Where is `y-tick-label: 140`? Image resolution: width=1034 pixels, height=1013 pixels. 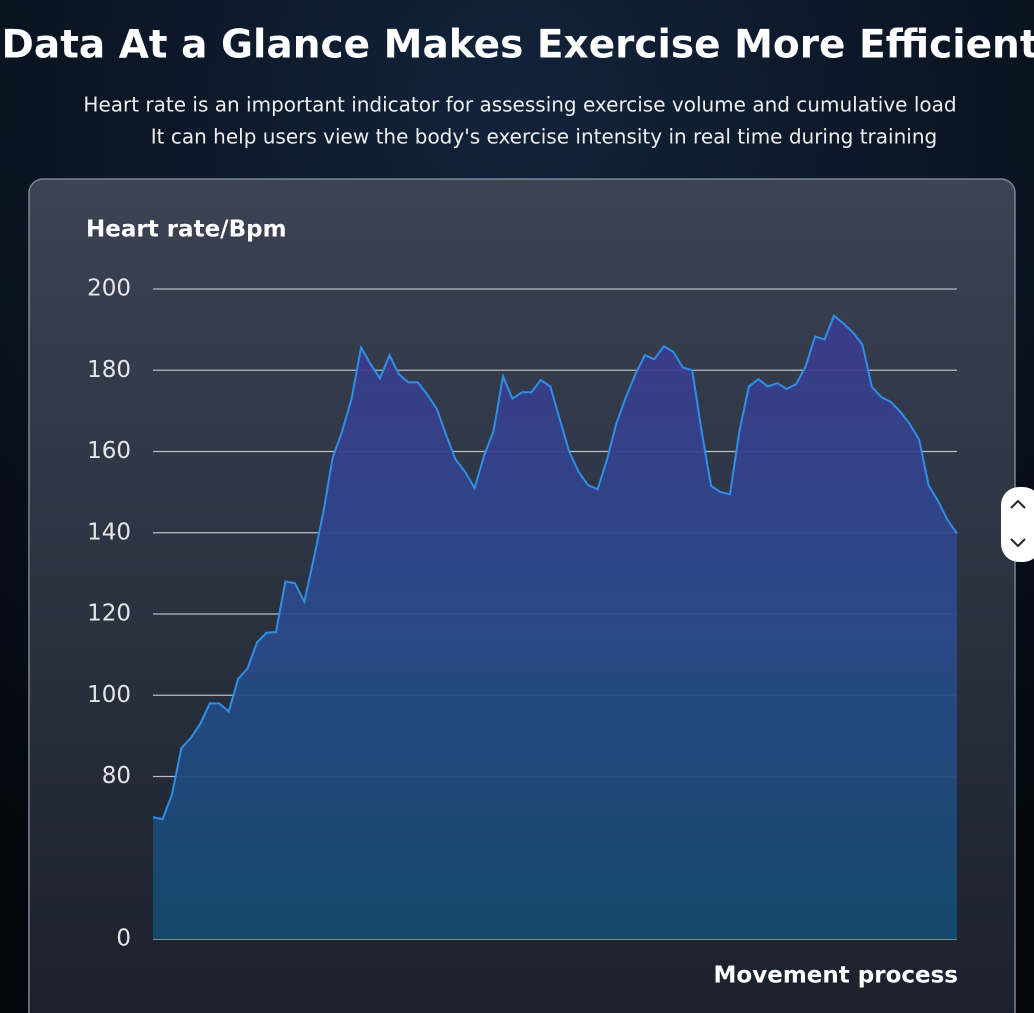 y-tick-label: 140 is located at coordinates (109, 532).